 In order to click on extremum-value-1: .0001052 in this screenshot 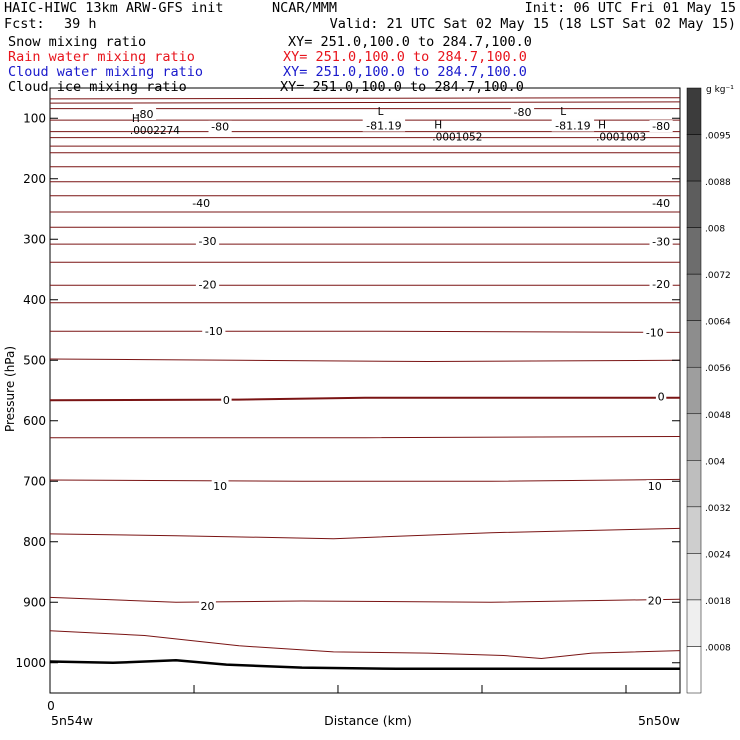, I will do `click(457, 138)`.